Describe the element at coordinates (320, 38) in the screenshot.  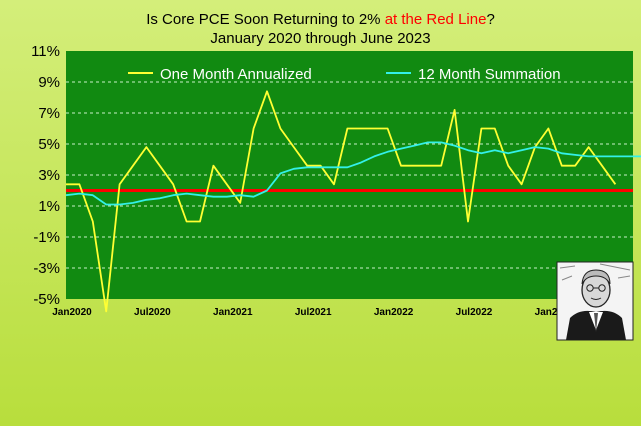
I see `title-line-2: January 2020 through June 2023` at that location.